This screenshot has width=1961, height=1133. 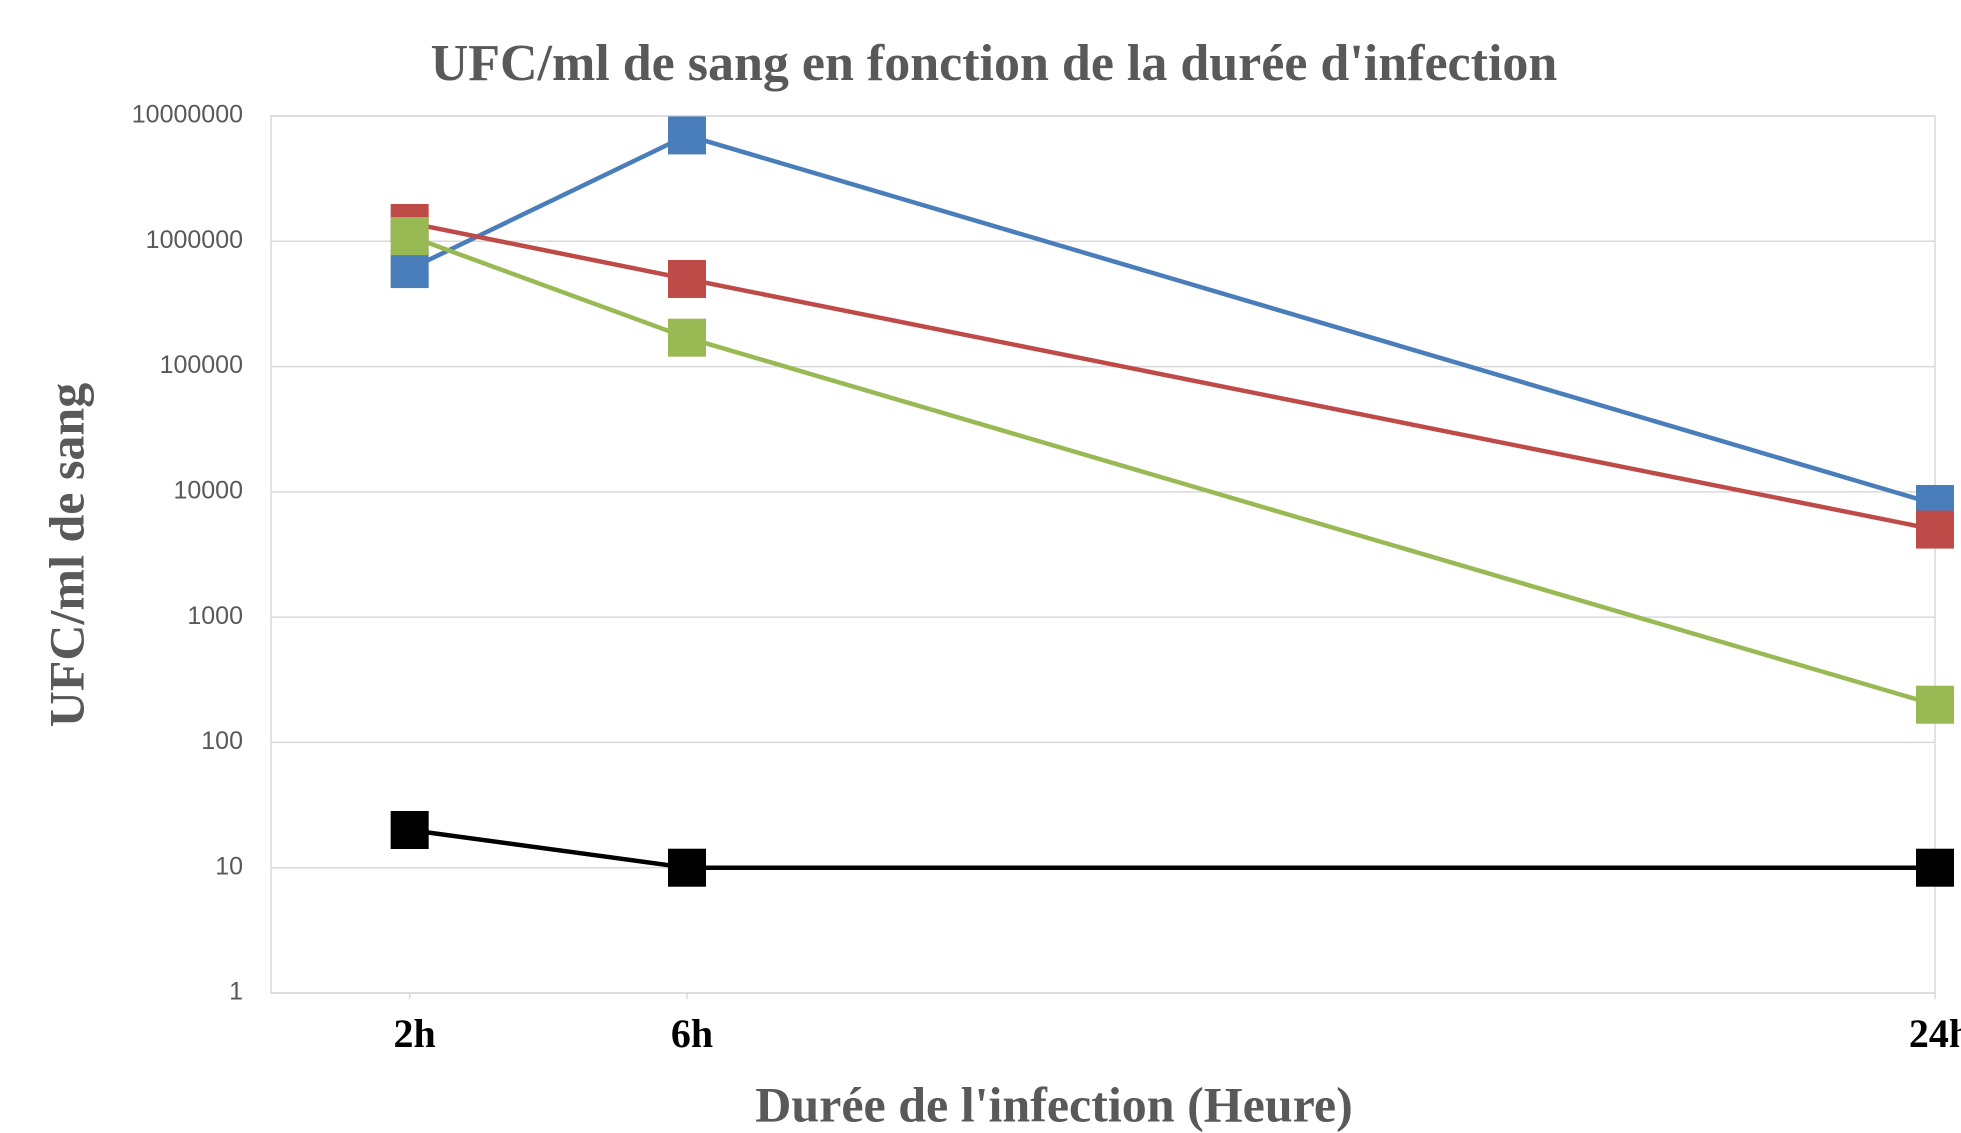 I want to click on y-tick-label: 1, so click(x=236, y=992).